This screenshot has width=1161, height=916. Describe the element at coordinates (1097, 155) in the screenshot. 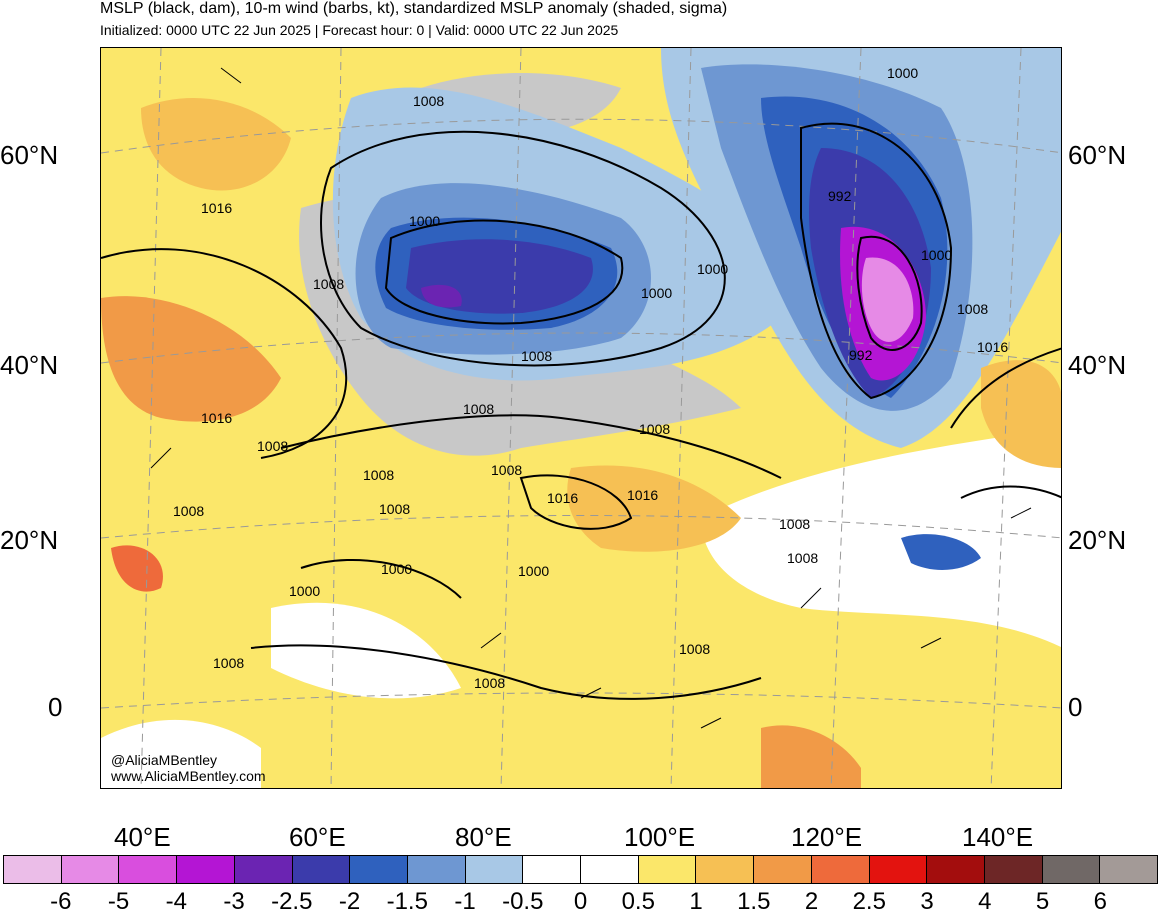

I see `lat-label-right: 60°N` at that location.